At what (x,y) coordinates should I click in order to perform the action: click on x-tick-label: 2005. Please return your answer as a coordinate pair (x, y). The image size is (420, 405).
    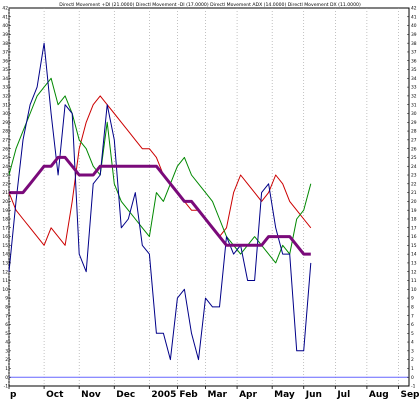
    Looking at the image, I should click on (163, 395).